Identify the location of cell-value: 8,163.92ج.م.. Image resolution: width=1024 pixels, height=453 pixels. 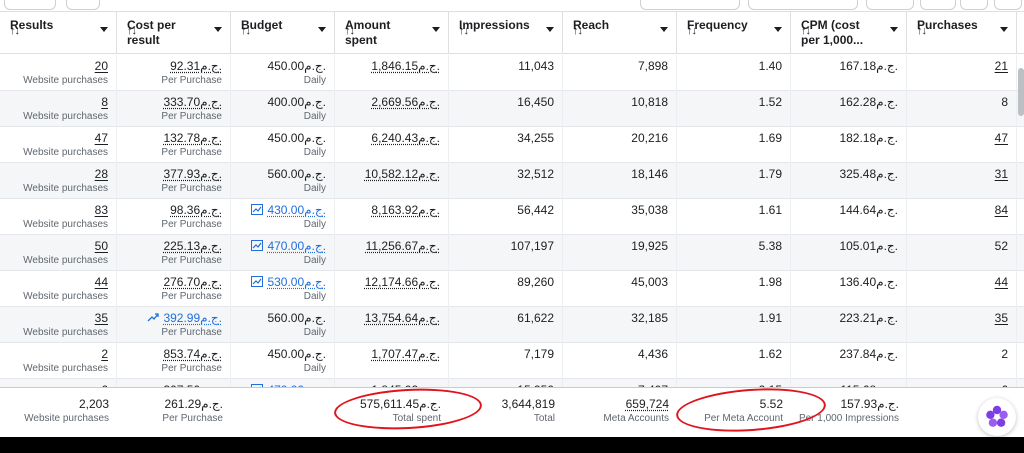
(405, 210).